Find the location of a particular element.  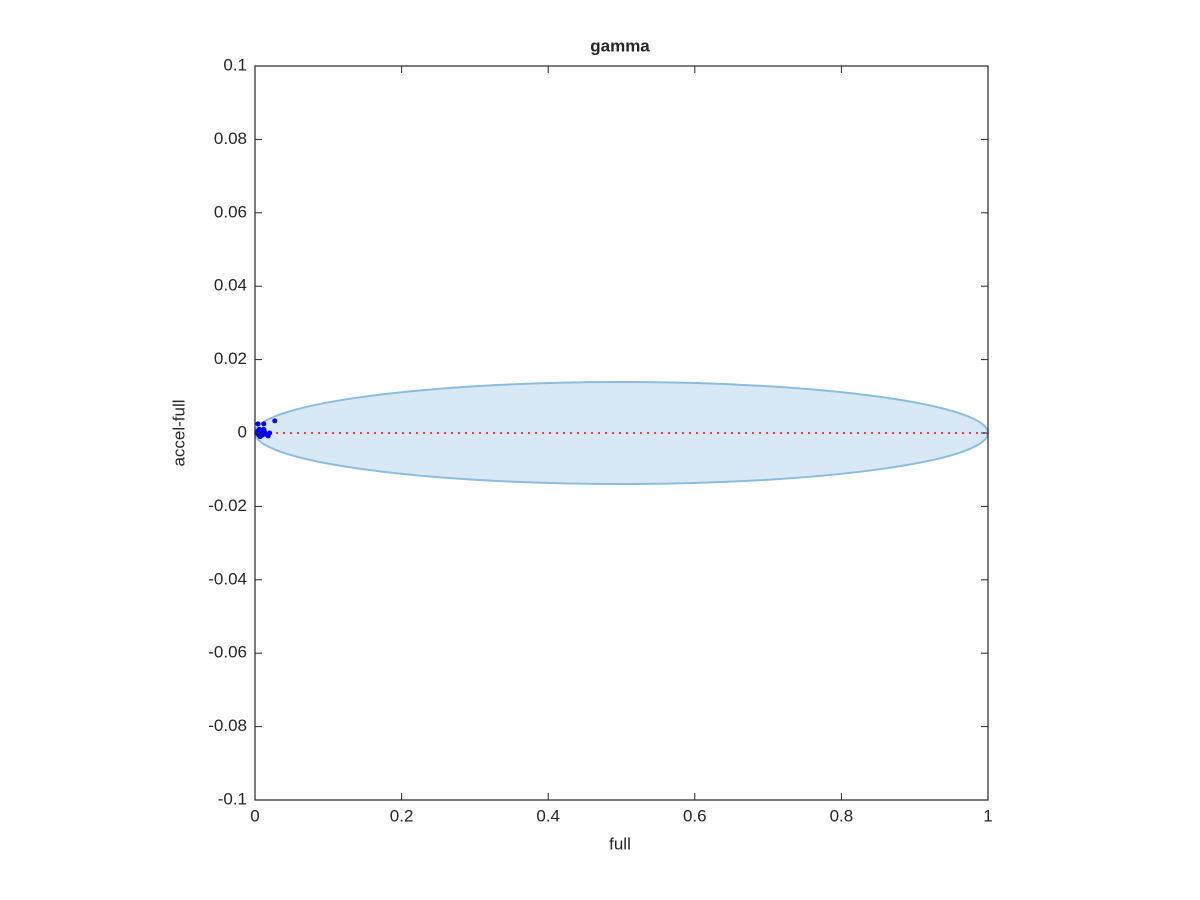

x-tick-label: 0 is located at coordinates (254, 815).